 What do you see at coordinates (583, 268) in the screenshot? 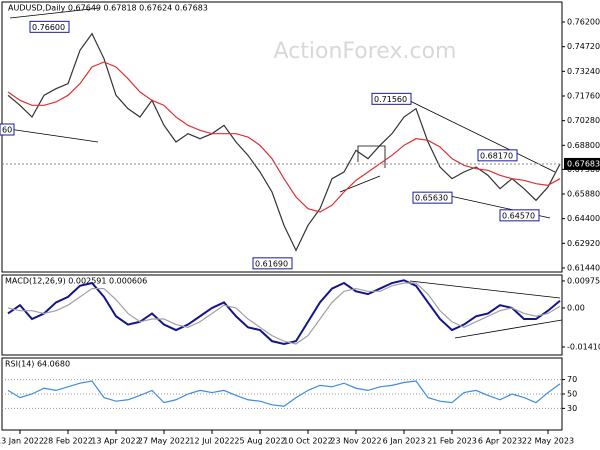
I see `y-tick-label: 0.61440` at bounding box center [583, 268].